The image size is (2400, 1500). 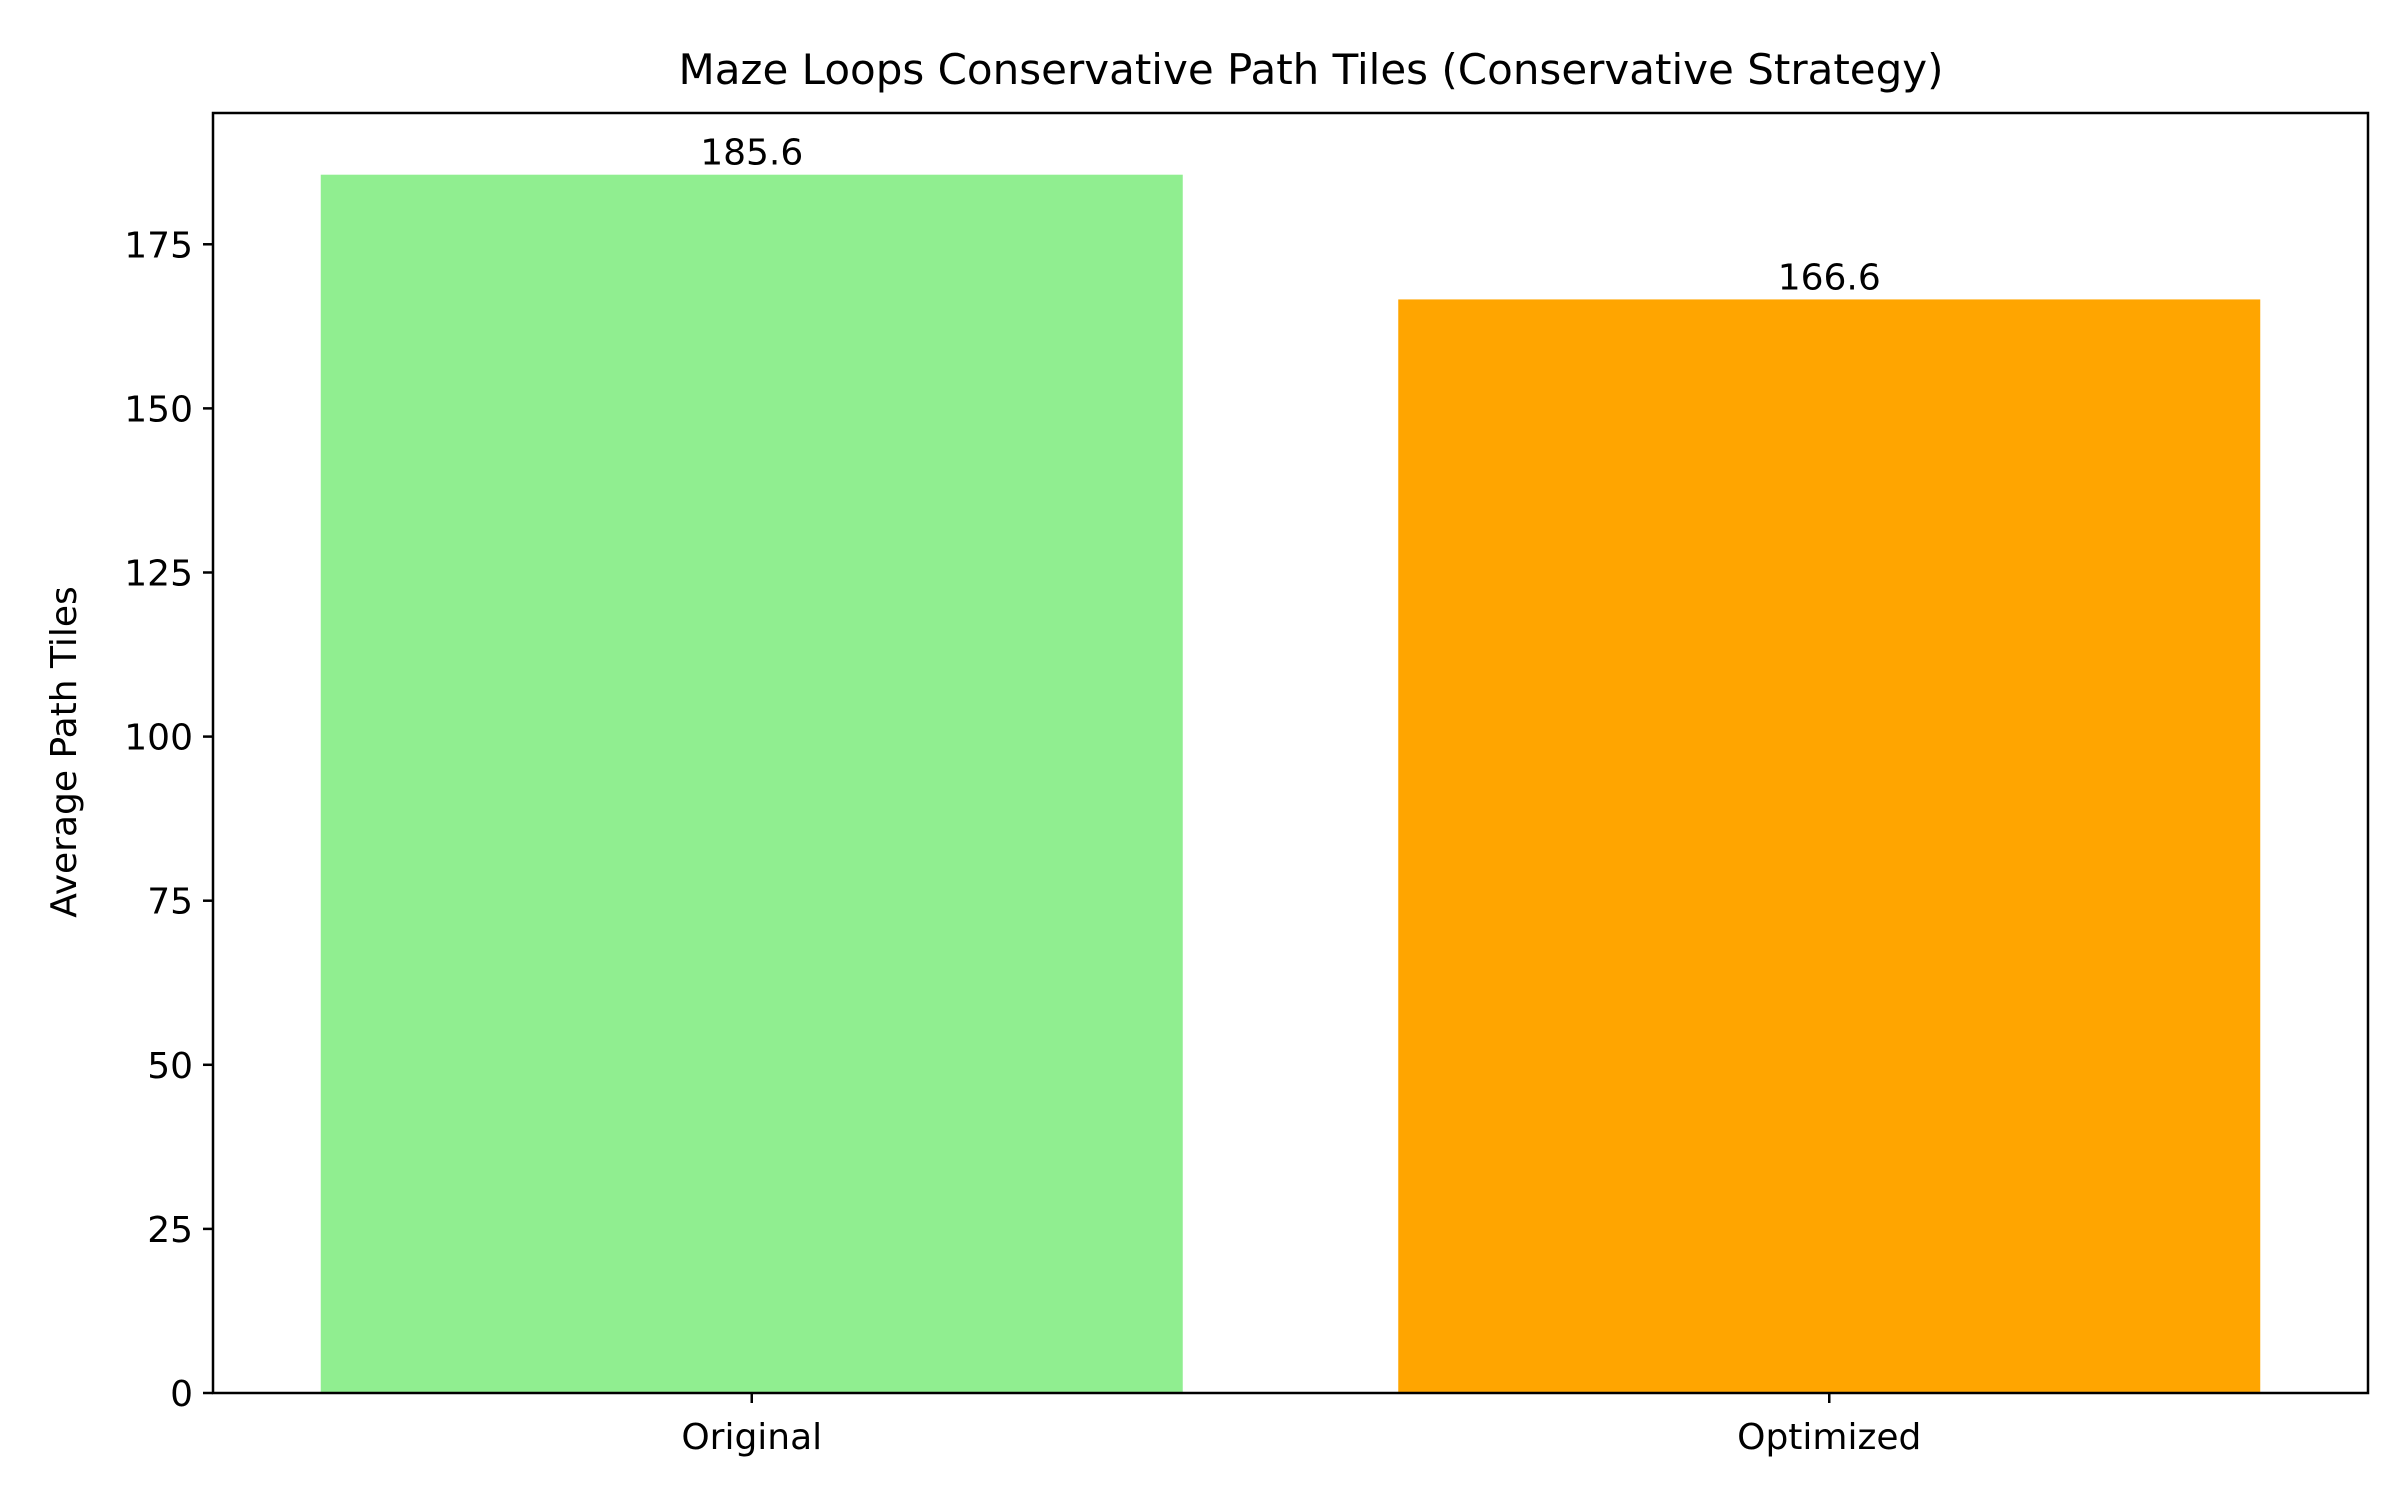 I want to click on y-tick-label: 75, so click(x=170, y=902).